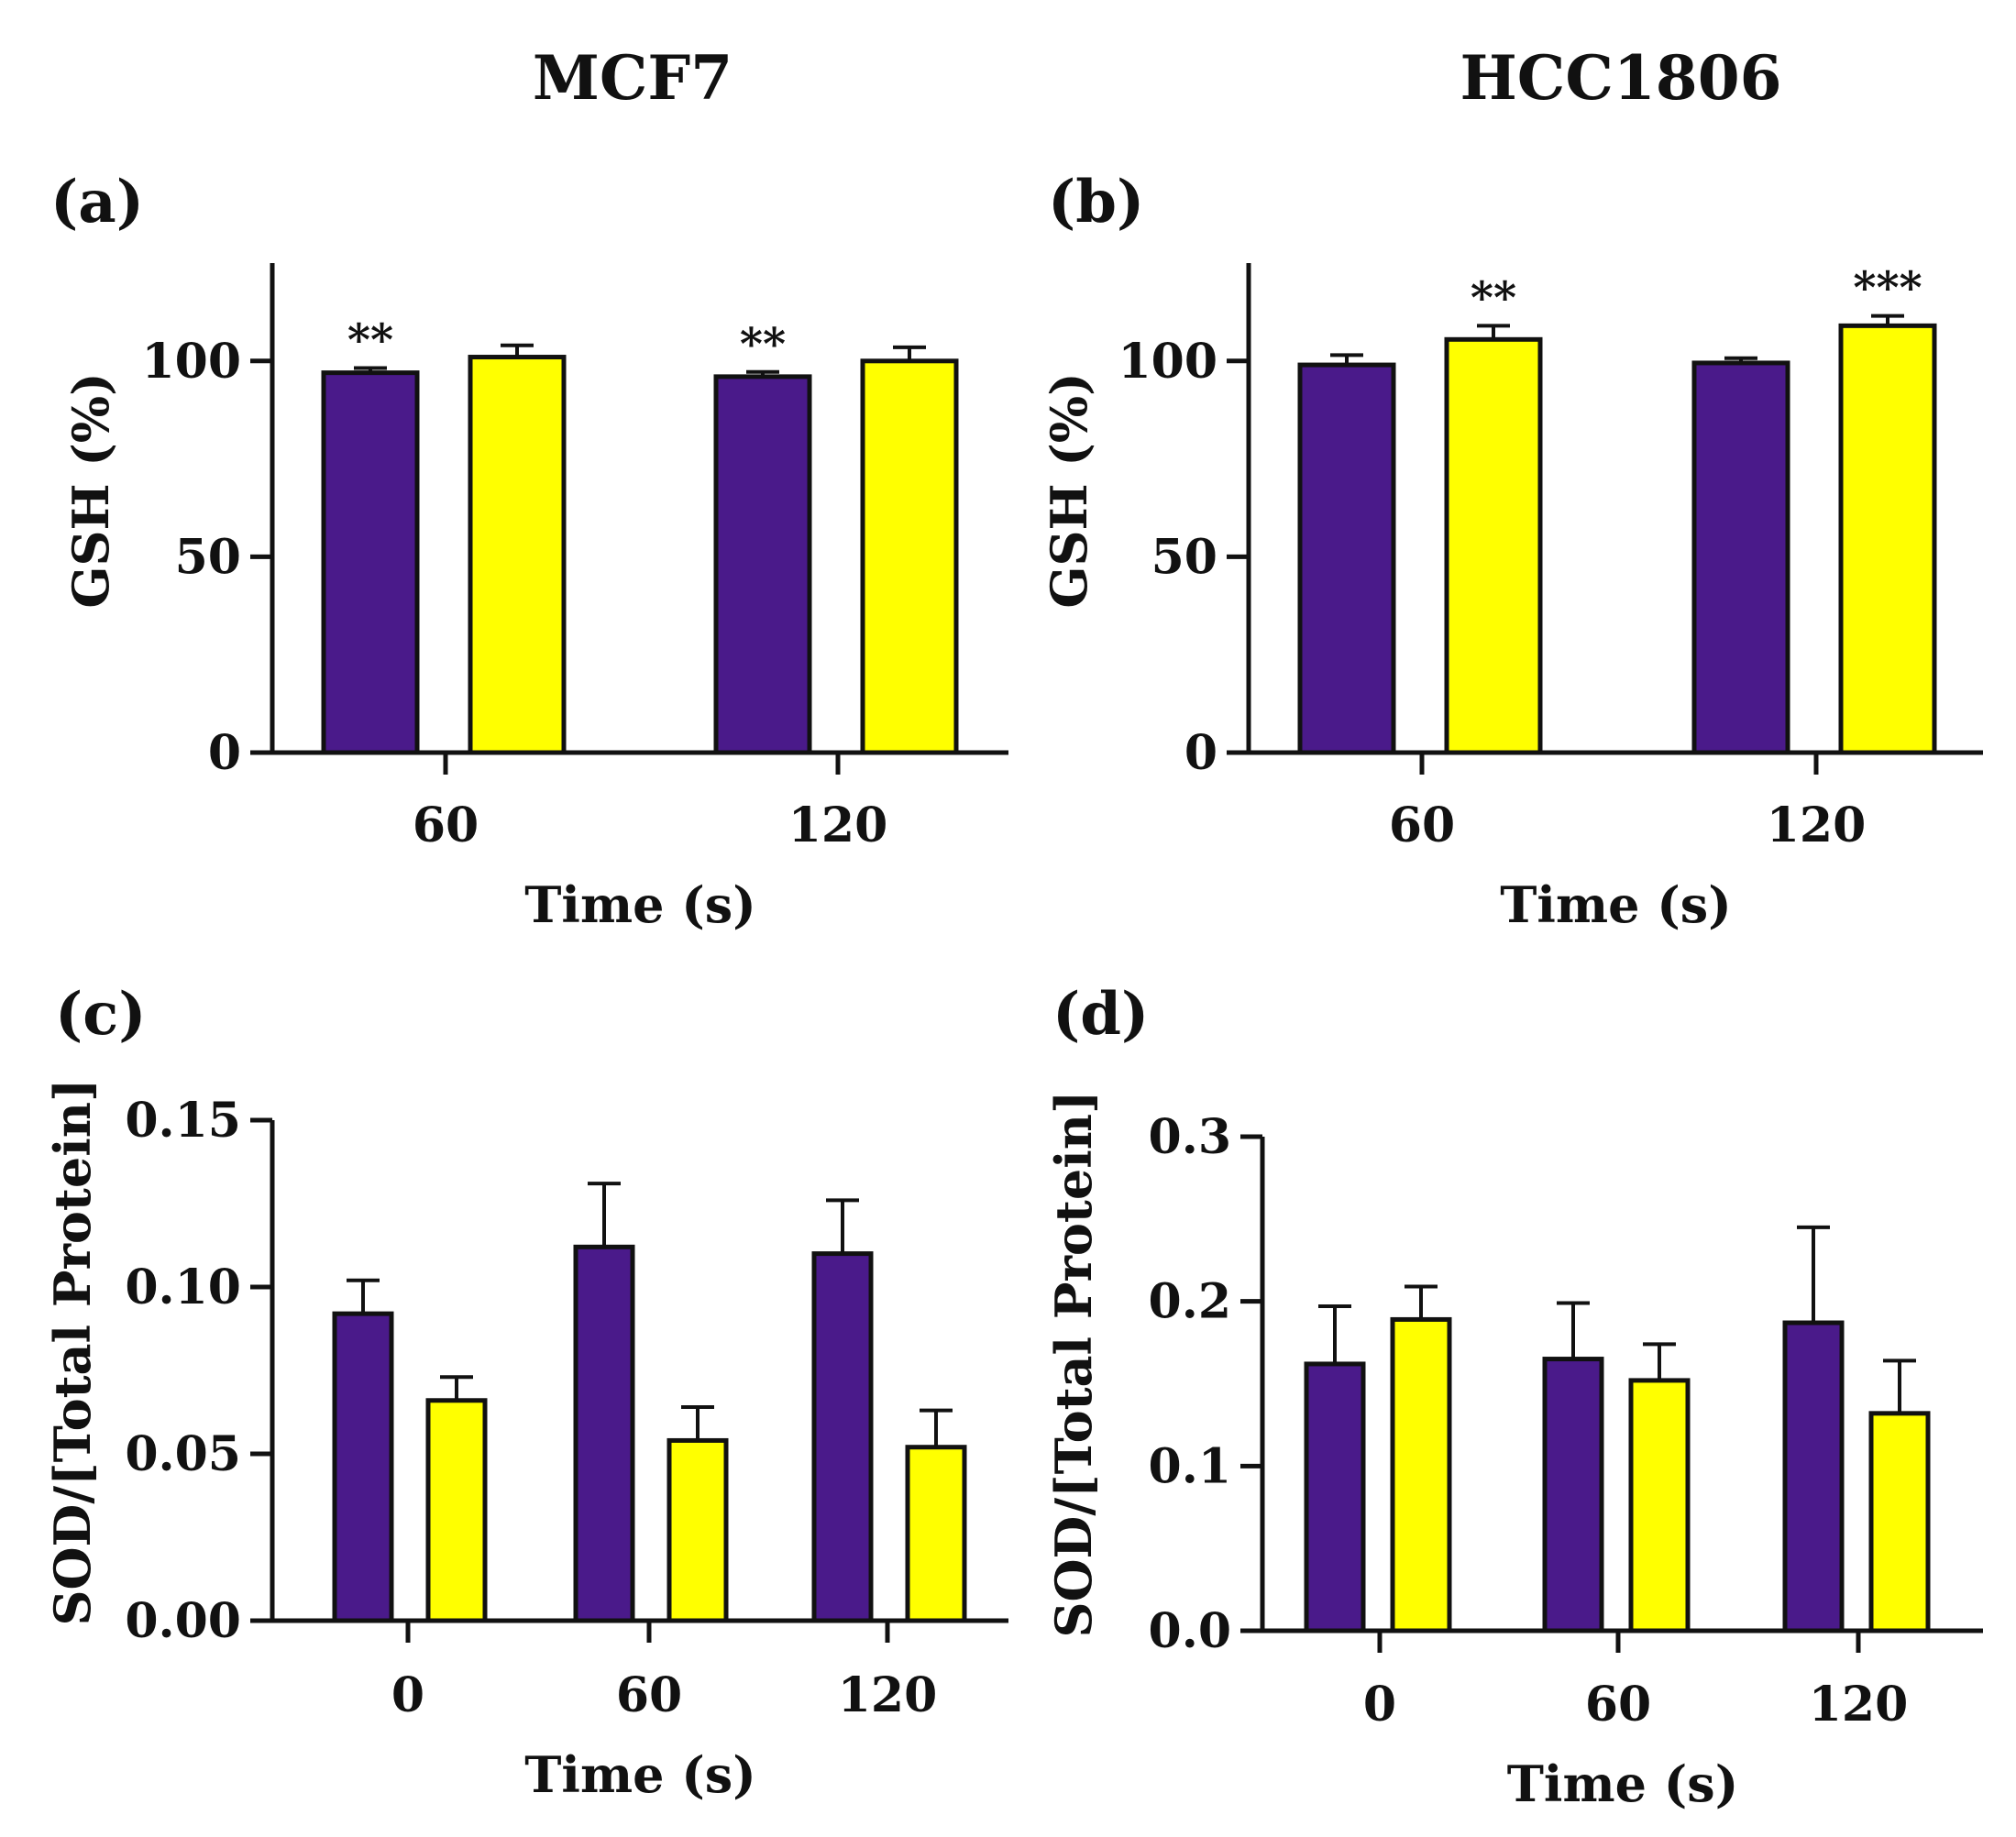 The height and width of the screenshot is (1837, 2016). Describe the element at coordinates (191, 362) in the screenshot. I see `y-tick-label-a: 100` at that location.